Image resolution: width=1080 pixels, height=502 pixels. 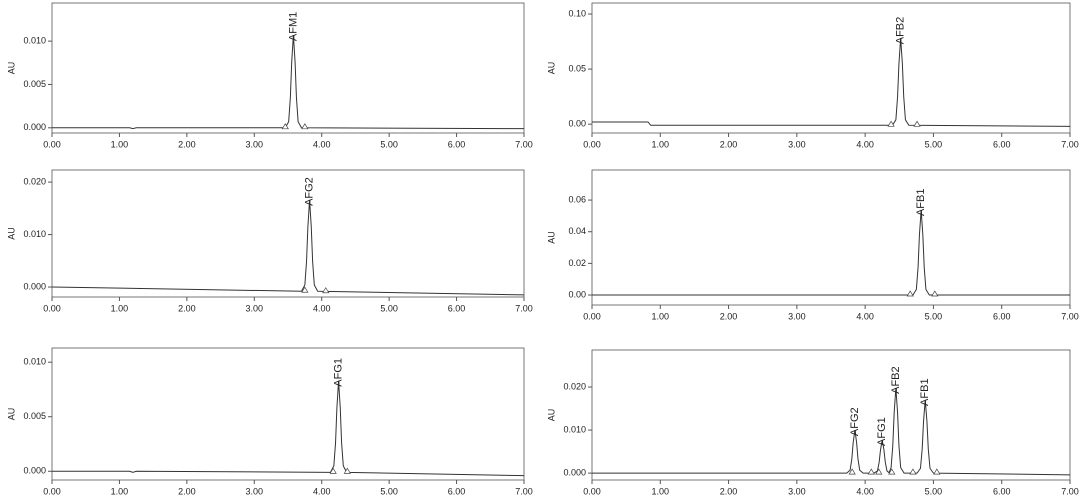 What do you see at coordinates (577, 68) in the screenshot?
I see `y-tick-label: 0.05` at bounding box center [577, 68].